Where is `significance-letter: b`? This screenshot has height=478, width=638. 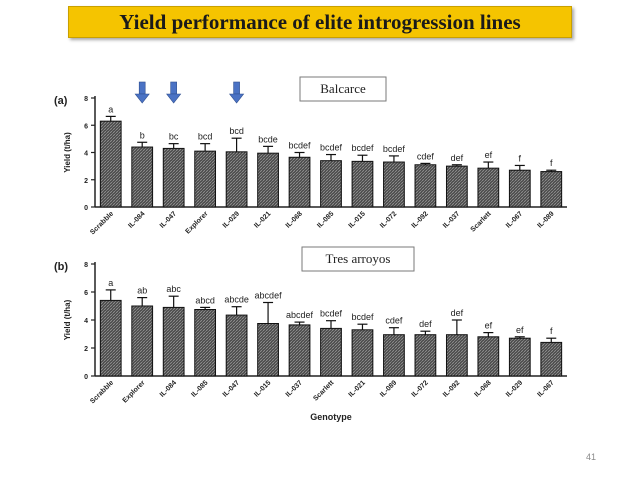 significance-letter: b is located at coordinates (142, 135).